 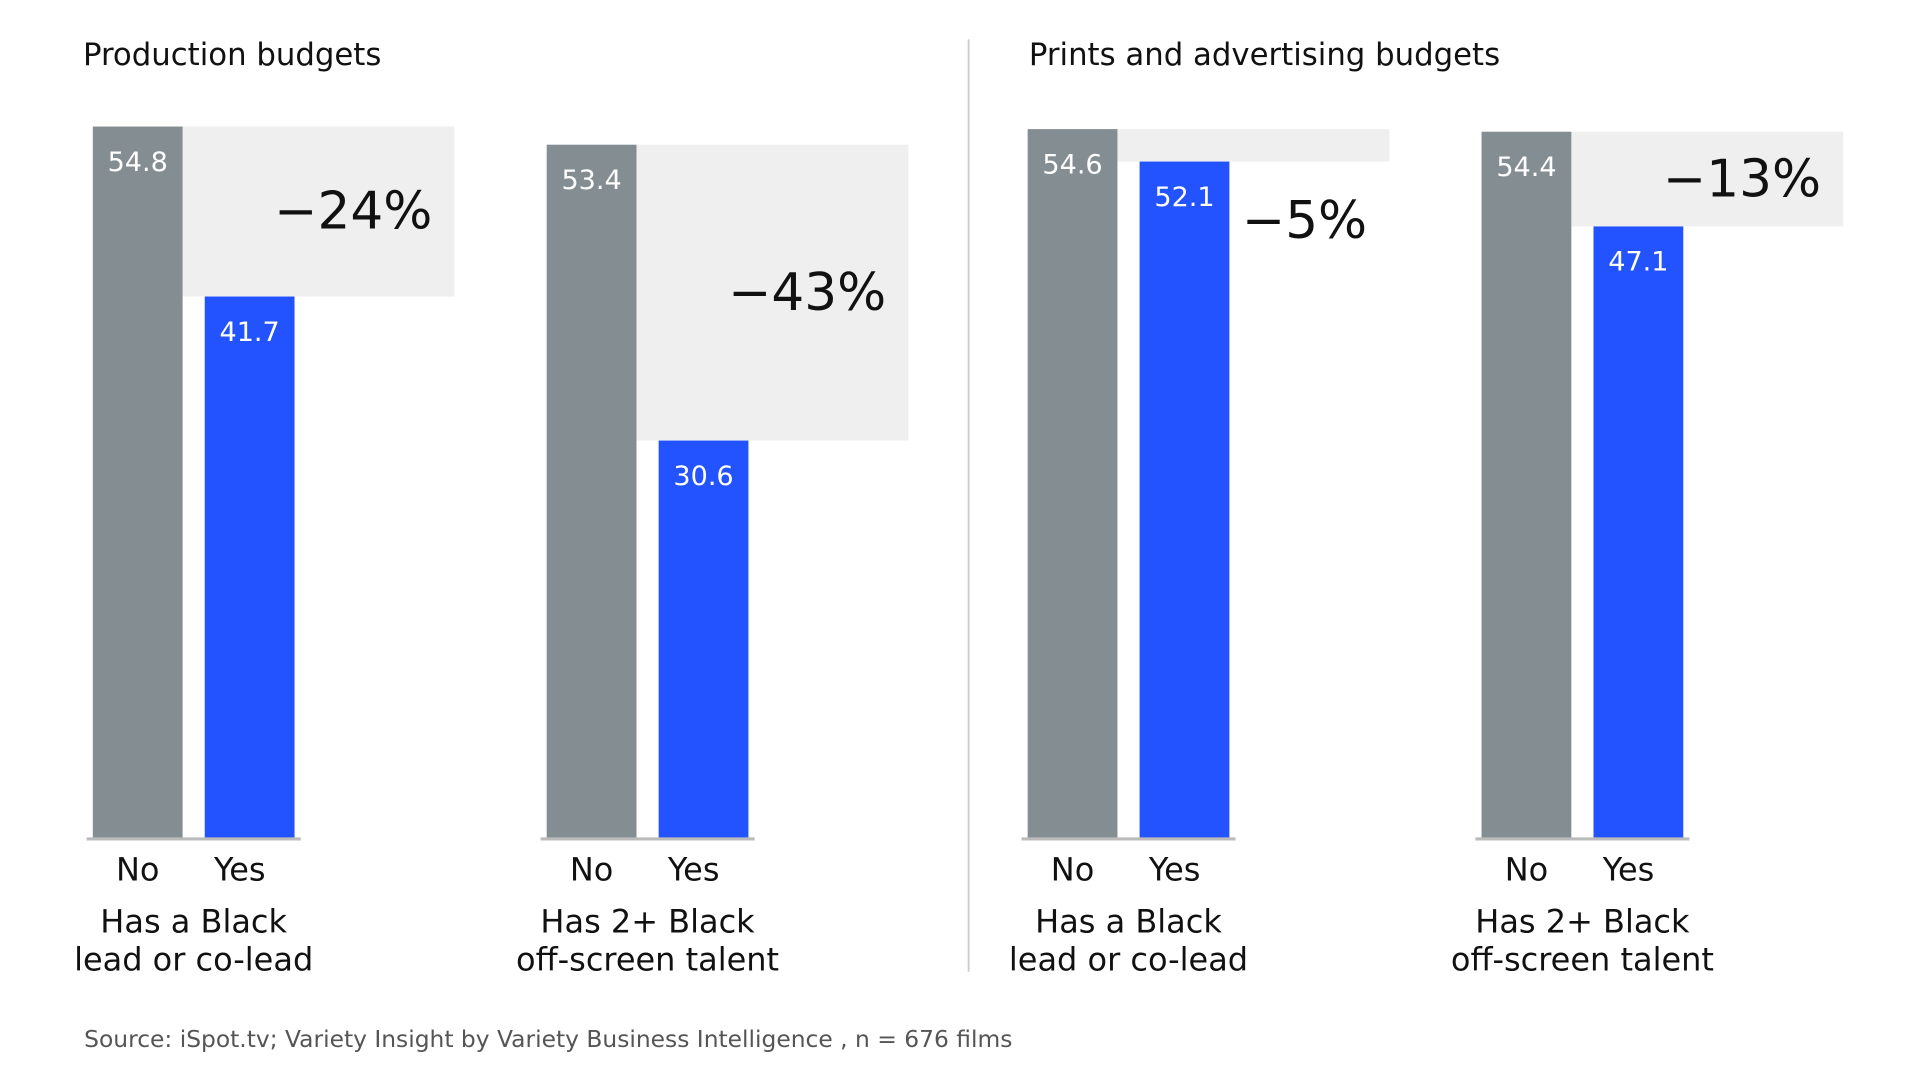 What do you see at coordinates (353, 212) in the screenshot?
I see `difference-label: −24%` at bounding box center [353, 212].